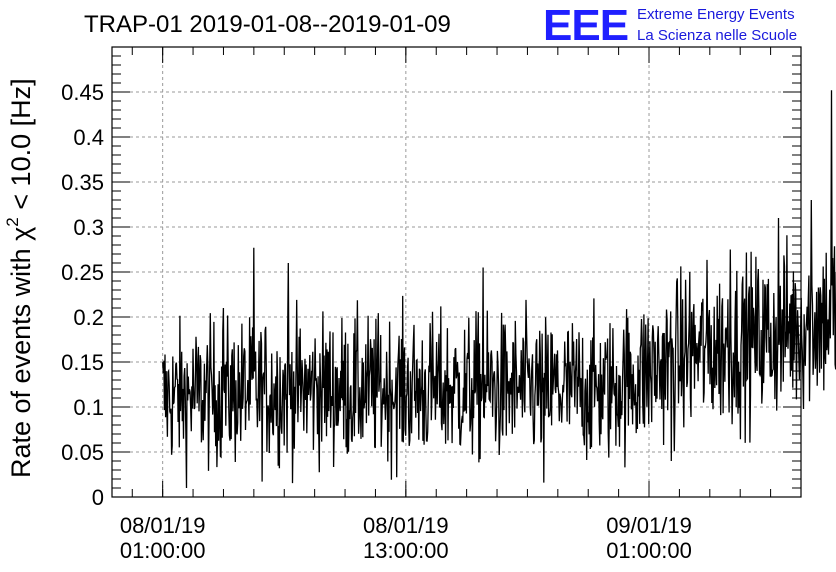 Image resolution: width=836 pixels, height=572 pixels. Describe the element at coordinates (585, 25) in the screenshot. I see `eee-logo-mark: EEE` at that location.